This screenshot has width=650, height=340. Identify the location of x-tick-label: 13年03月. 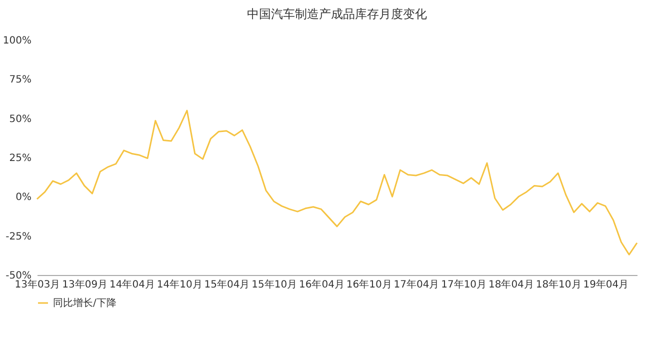
(37, 284).